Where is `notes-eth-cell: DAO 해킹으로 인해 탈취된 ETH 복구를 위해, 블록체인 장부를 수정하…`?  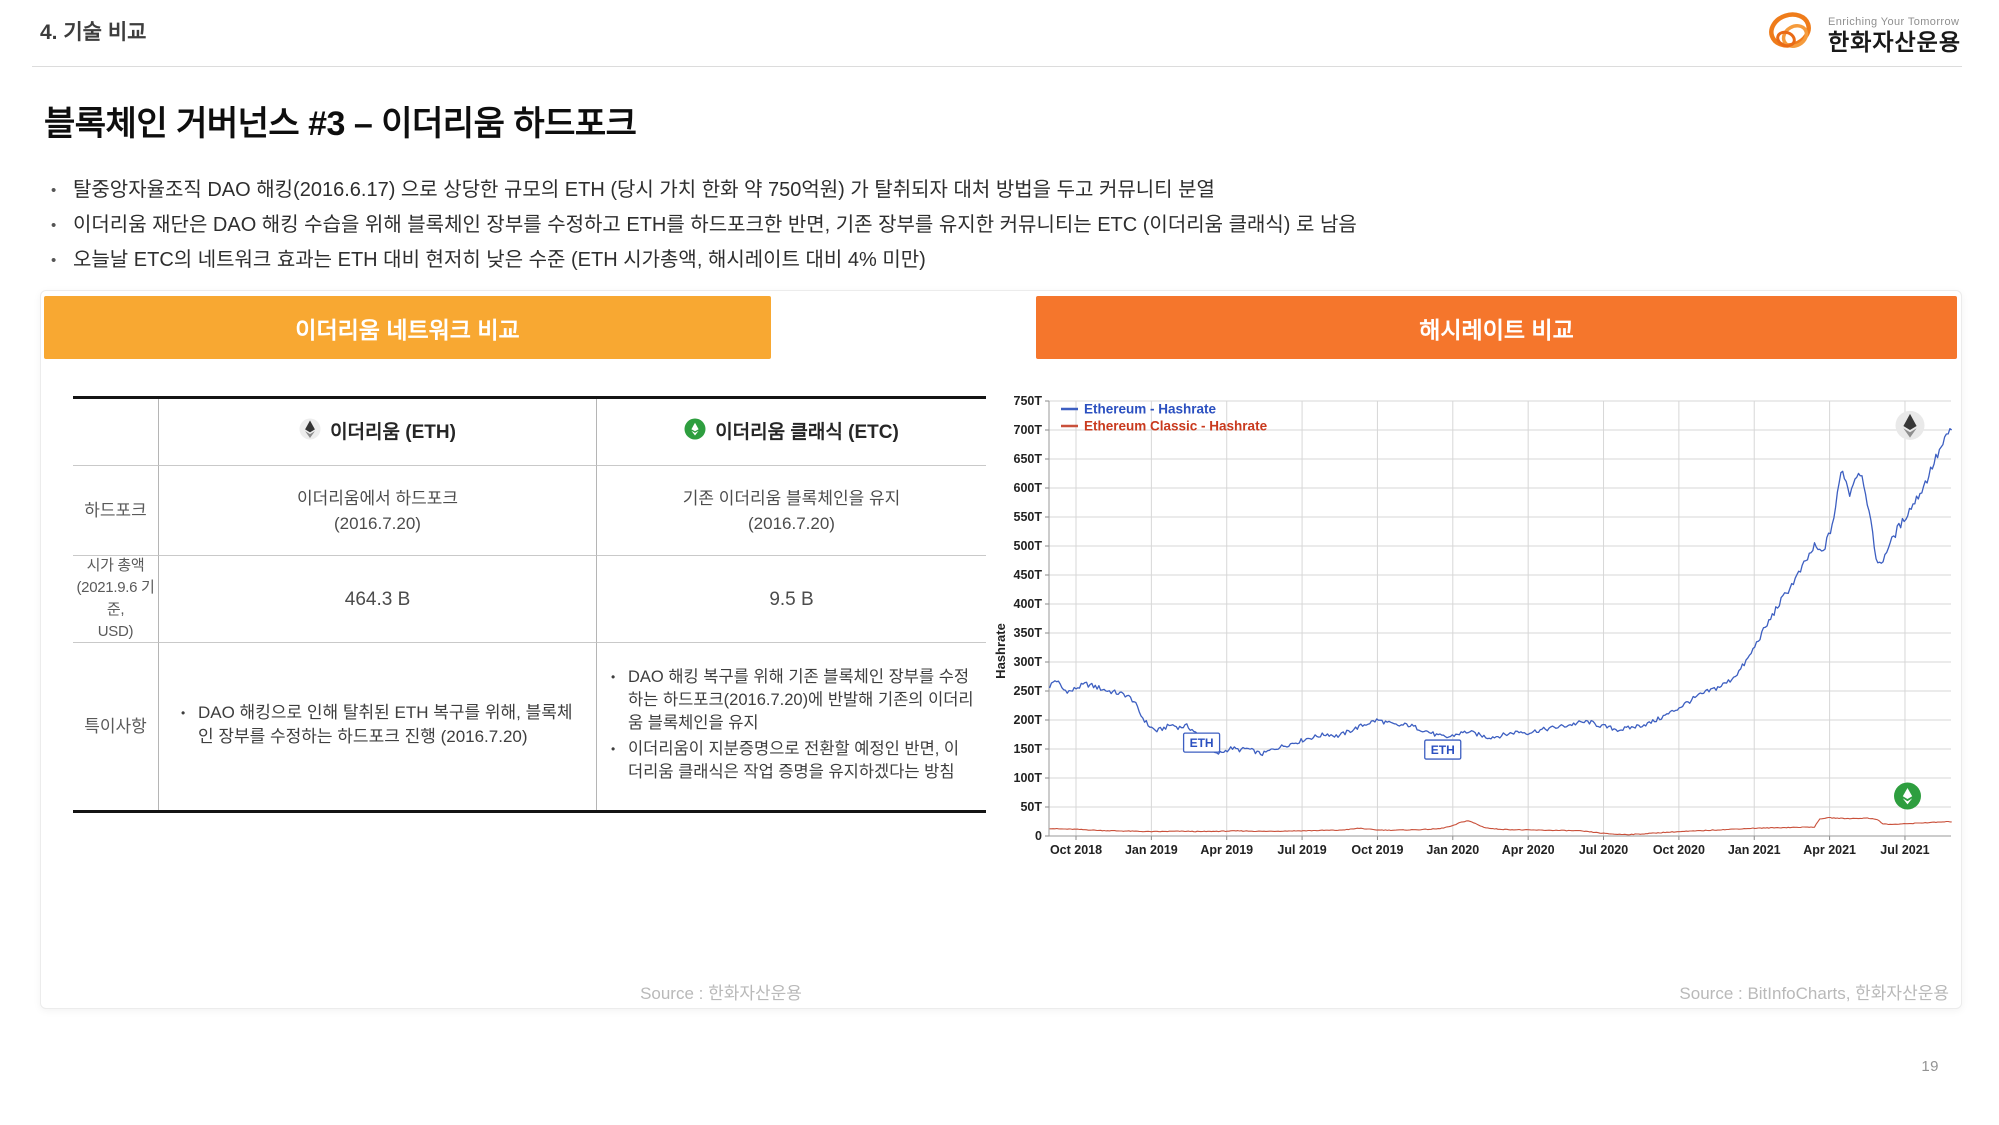
notes-eth-cell: DAO 해킹으로 인해 탈취된 ETH 복구를 위해, 블록체인 장부를 수정하… is located at coordinates (377, 726).